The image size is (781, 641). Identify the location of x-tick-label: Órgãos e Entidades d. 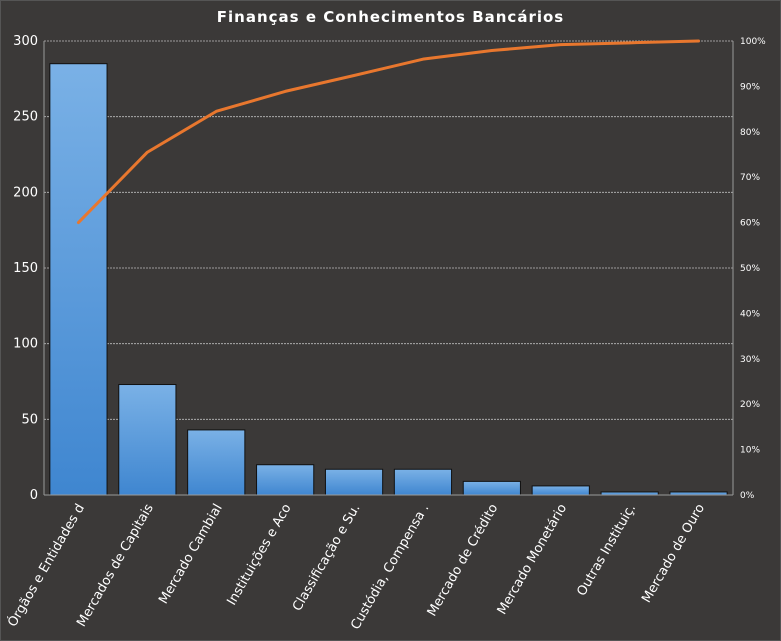
(46, 565).